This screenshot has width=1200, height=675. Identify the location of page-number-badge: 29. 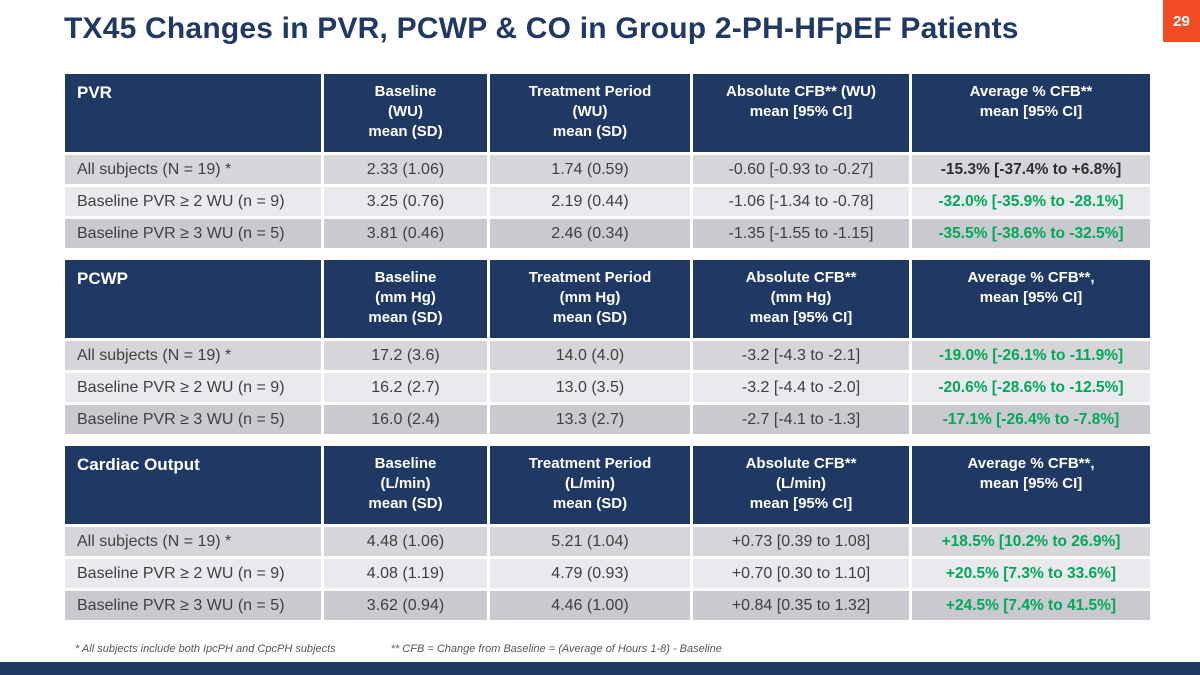
(1181, 21).